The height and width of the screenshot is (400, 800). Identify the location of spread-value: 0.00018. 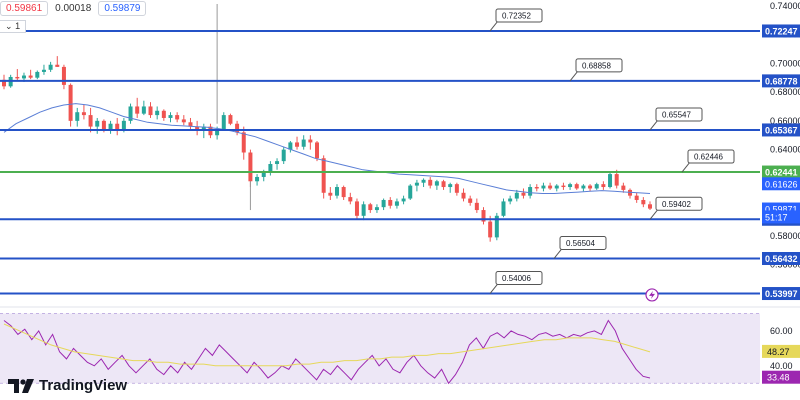
(73, 8).